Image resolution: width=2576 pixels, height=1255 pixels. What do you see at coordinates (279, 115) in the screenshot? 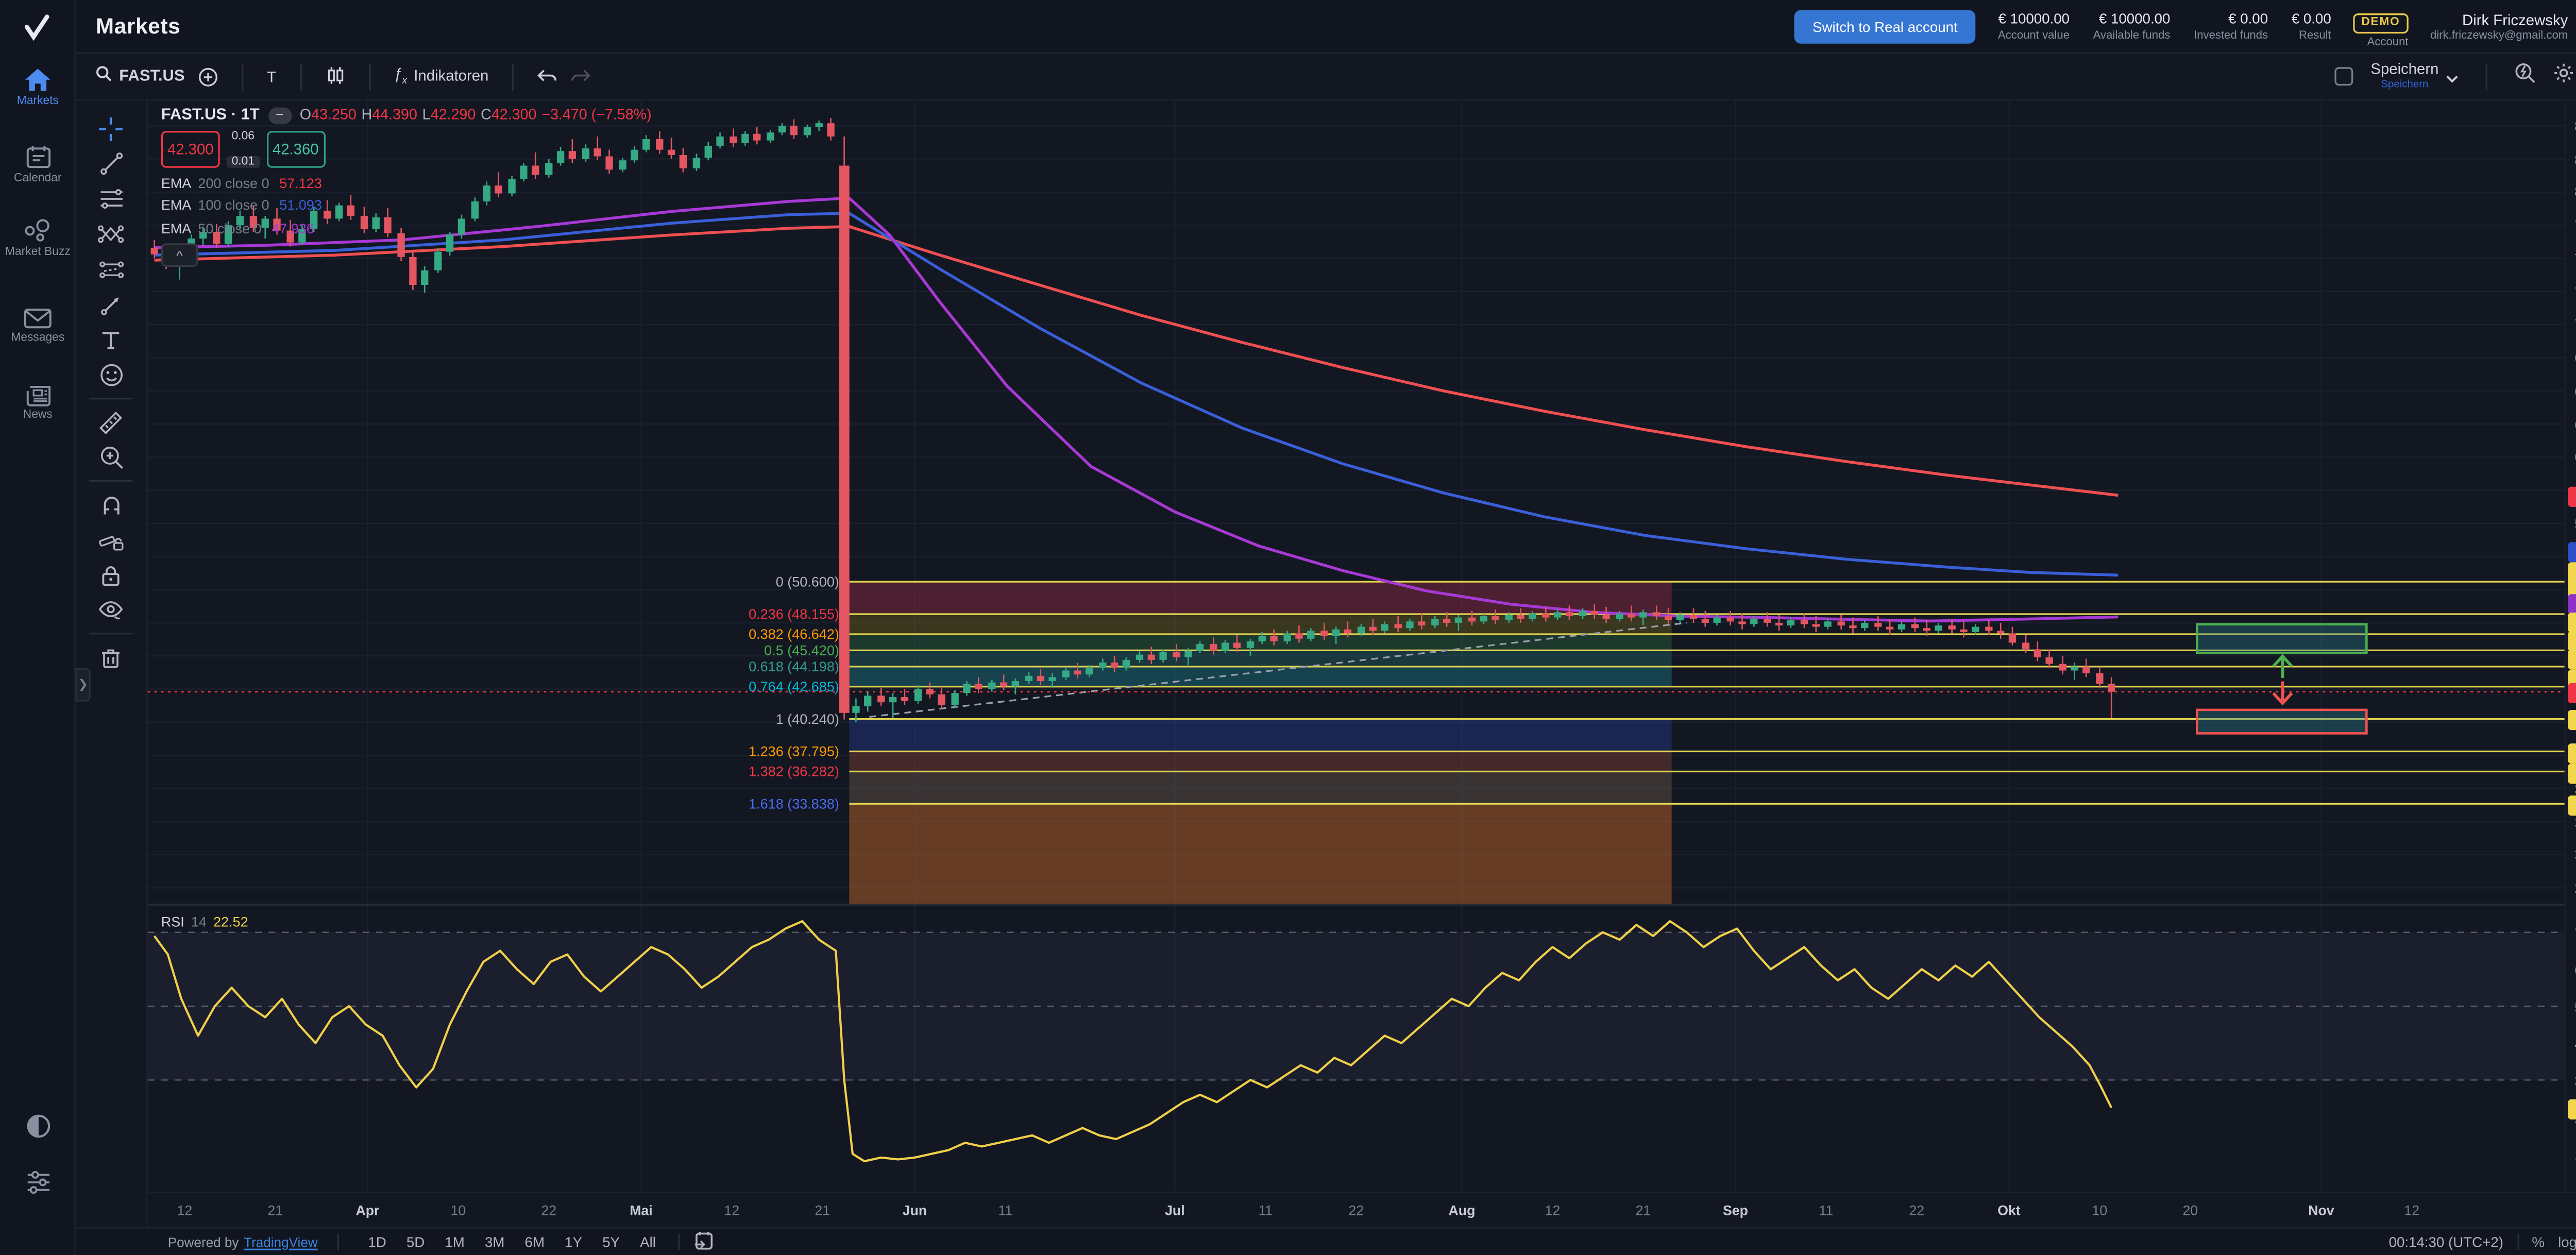
I see `legend-more-button: –` at bounding box center [279, 115].